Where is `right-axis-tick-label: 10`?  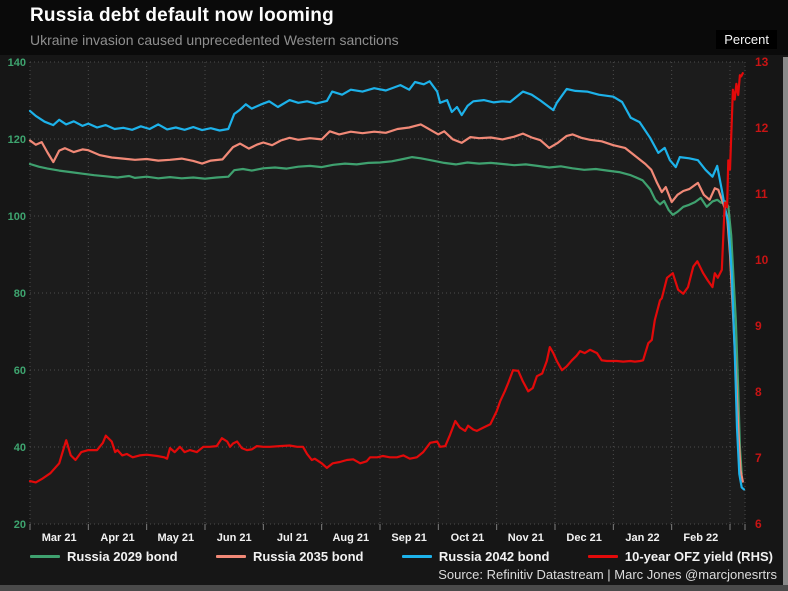
right-axis-tick-label: 10 is located at coordinates (762, 260).